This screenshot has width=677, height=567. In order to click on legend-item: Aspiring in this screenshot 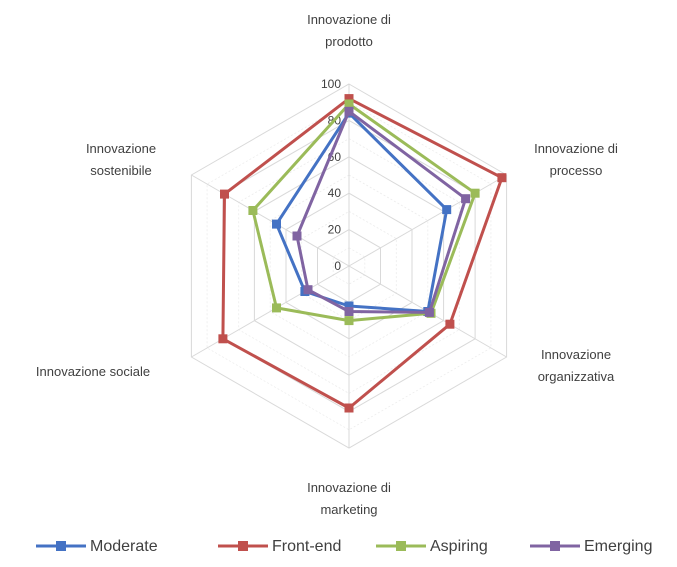, I will do `click(432, 546)`.